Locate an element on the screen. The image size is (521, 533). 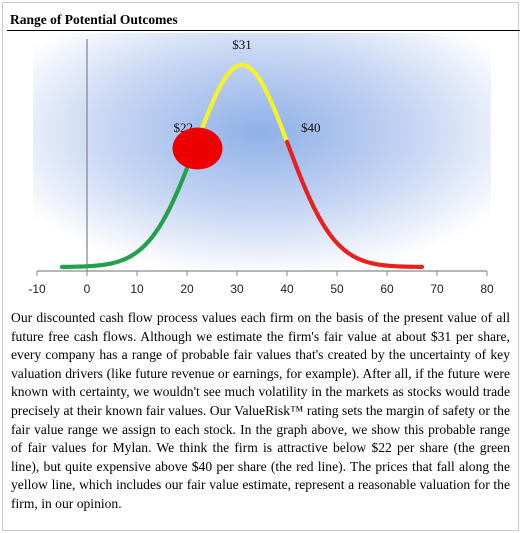
x-tick-label: 20 is located at coordinates (187, 289).